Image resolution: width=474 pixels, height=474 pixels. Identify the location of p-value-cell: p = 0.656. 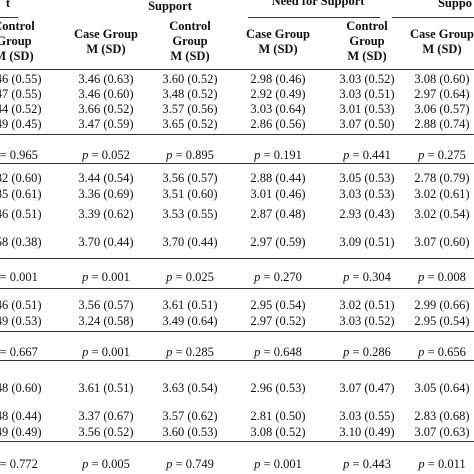
(442, 352).